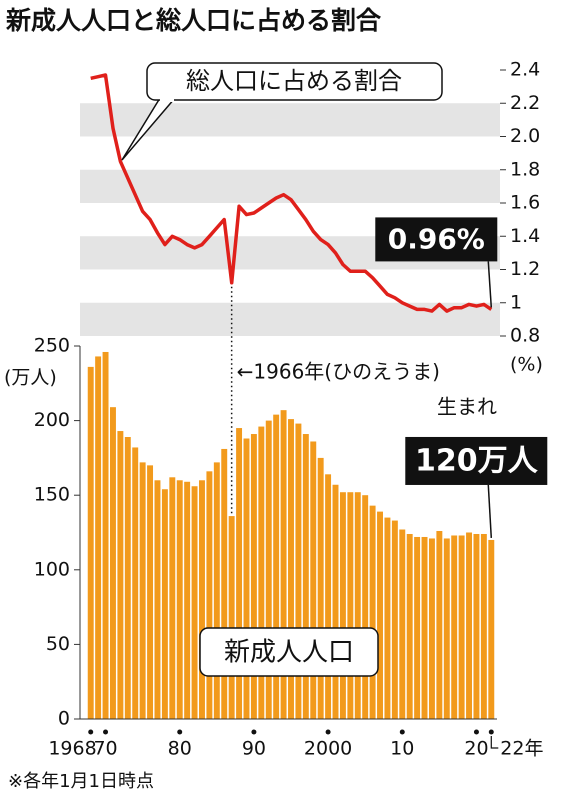  What do you see at coordinates (338, 372) in the screenshot?
I see `annotation: ←1966年(ひのえうま)` at bounding box center [338, 372].